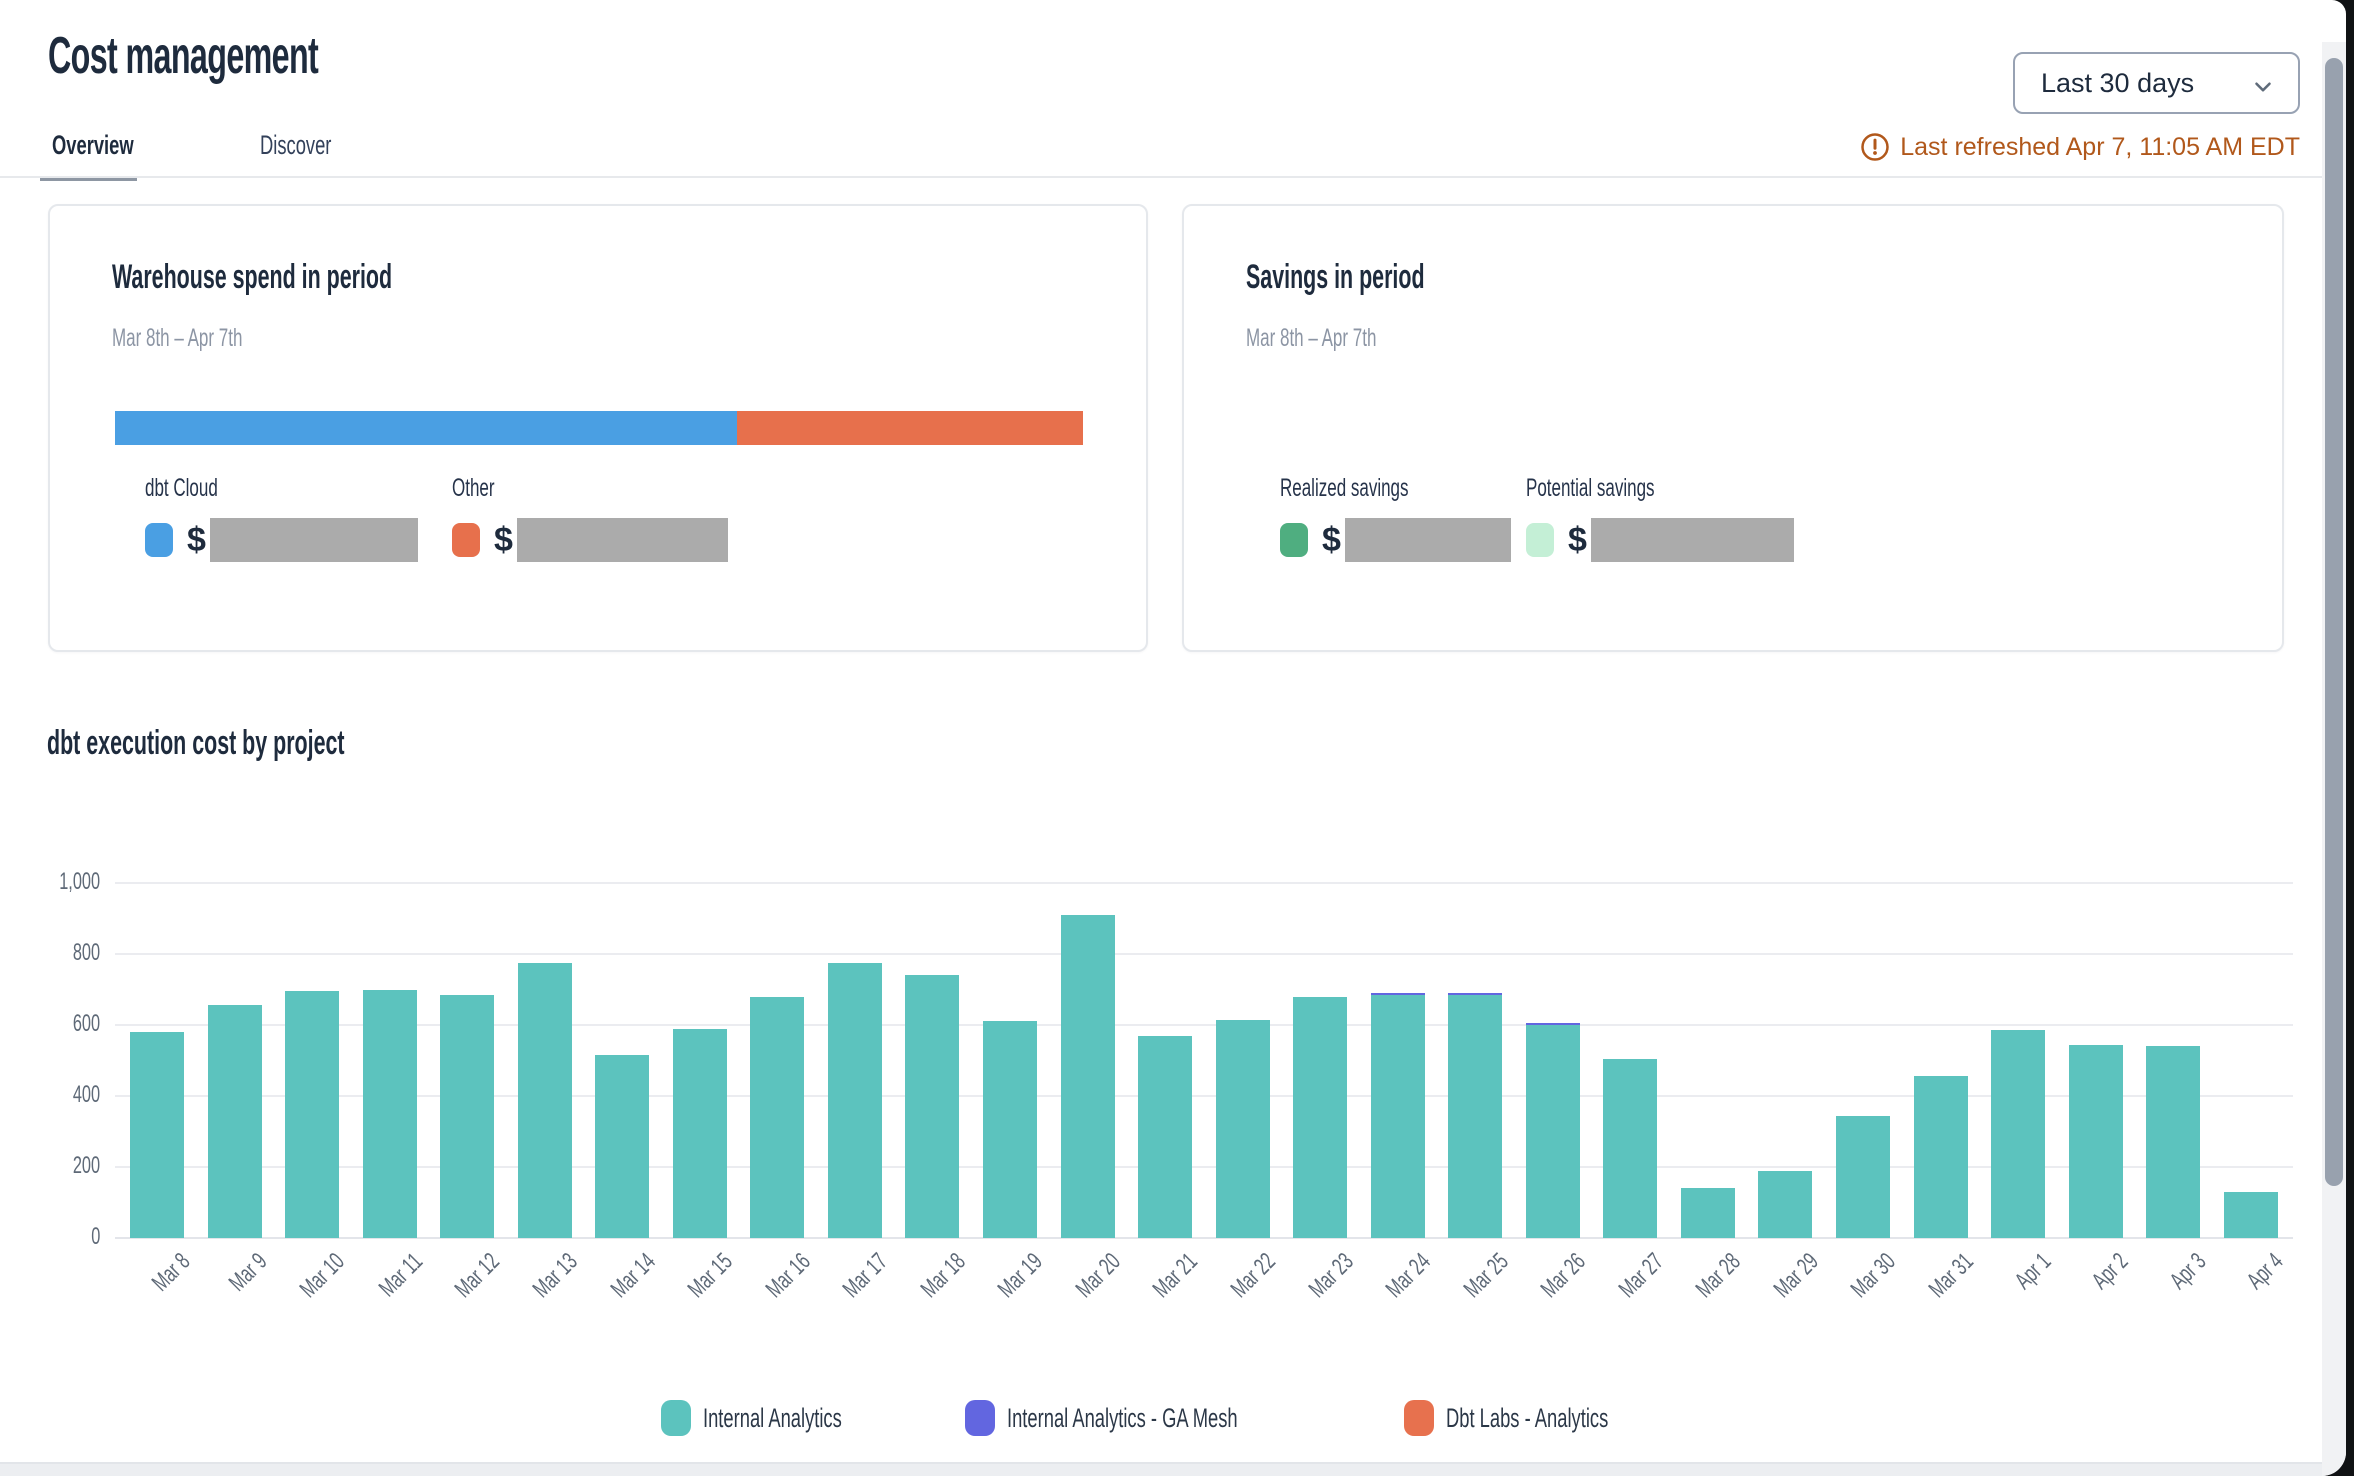  I want to click on x-tick-label: Apr 2, so click(2110, 1271).